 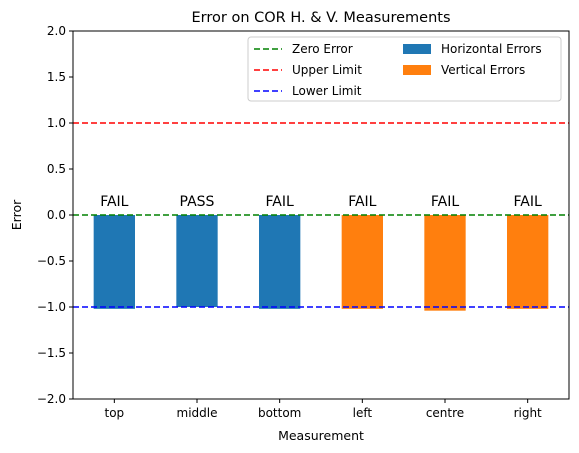 I want to click on bar-bottom, so click(x=280, y=262).